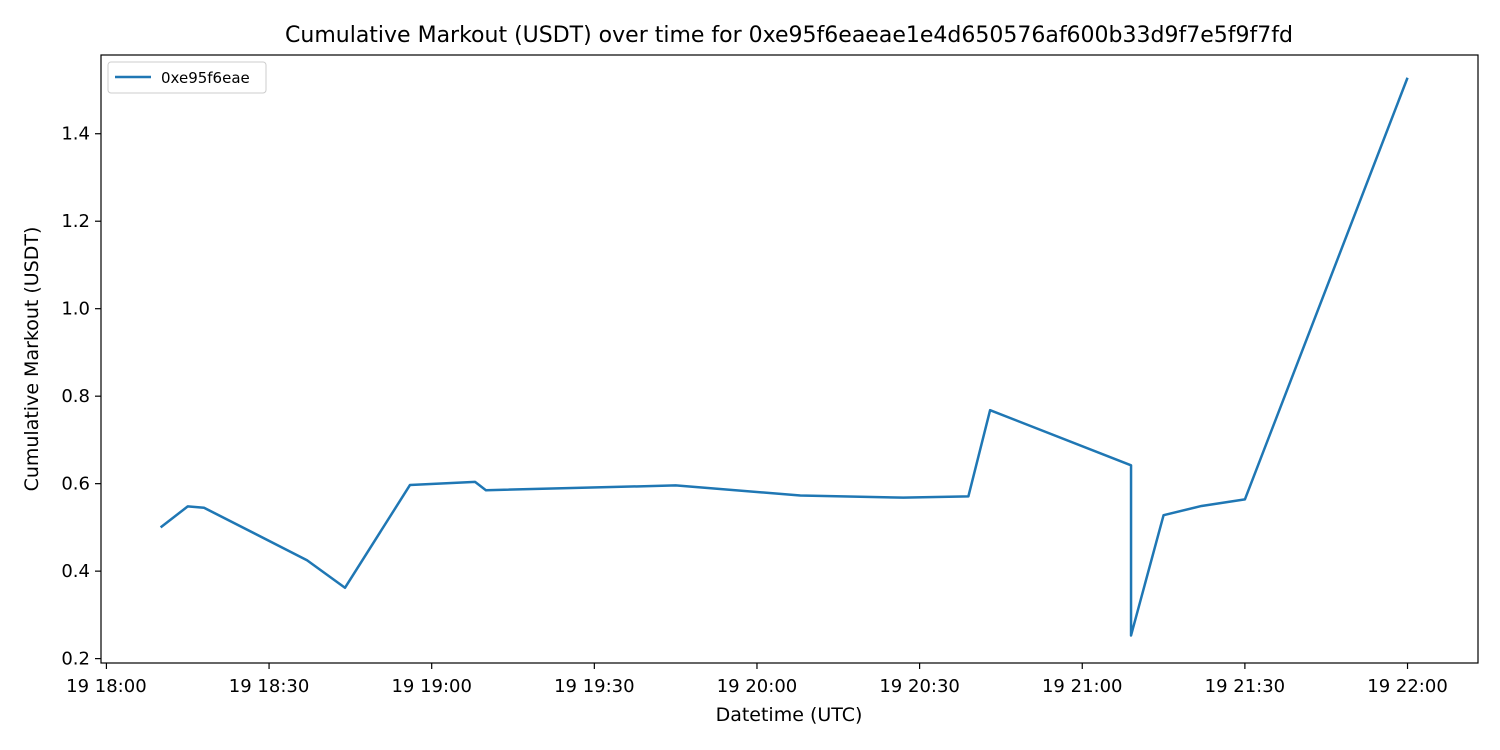  What do you see at coordinates (75, 309) in the screenshot?
I see `y-tick-label: 1.0` at bounding box center [75, 309].